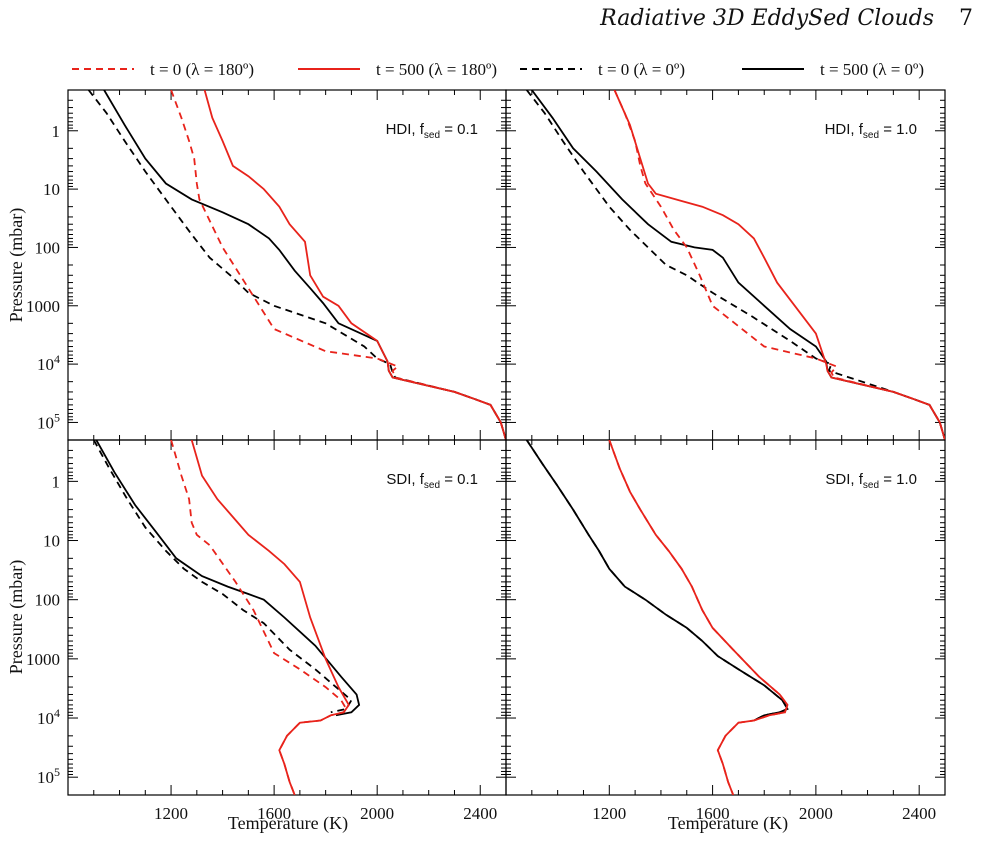 The width and height of the screenshot is (989, 867). What do you see at coordinates (966, 18) in the screenshot?
I see `page-number: 7` at bounding box center [966, 18].